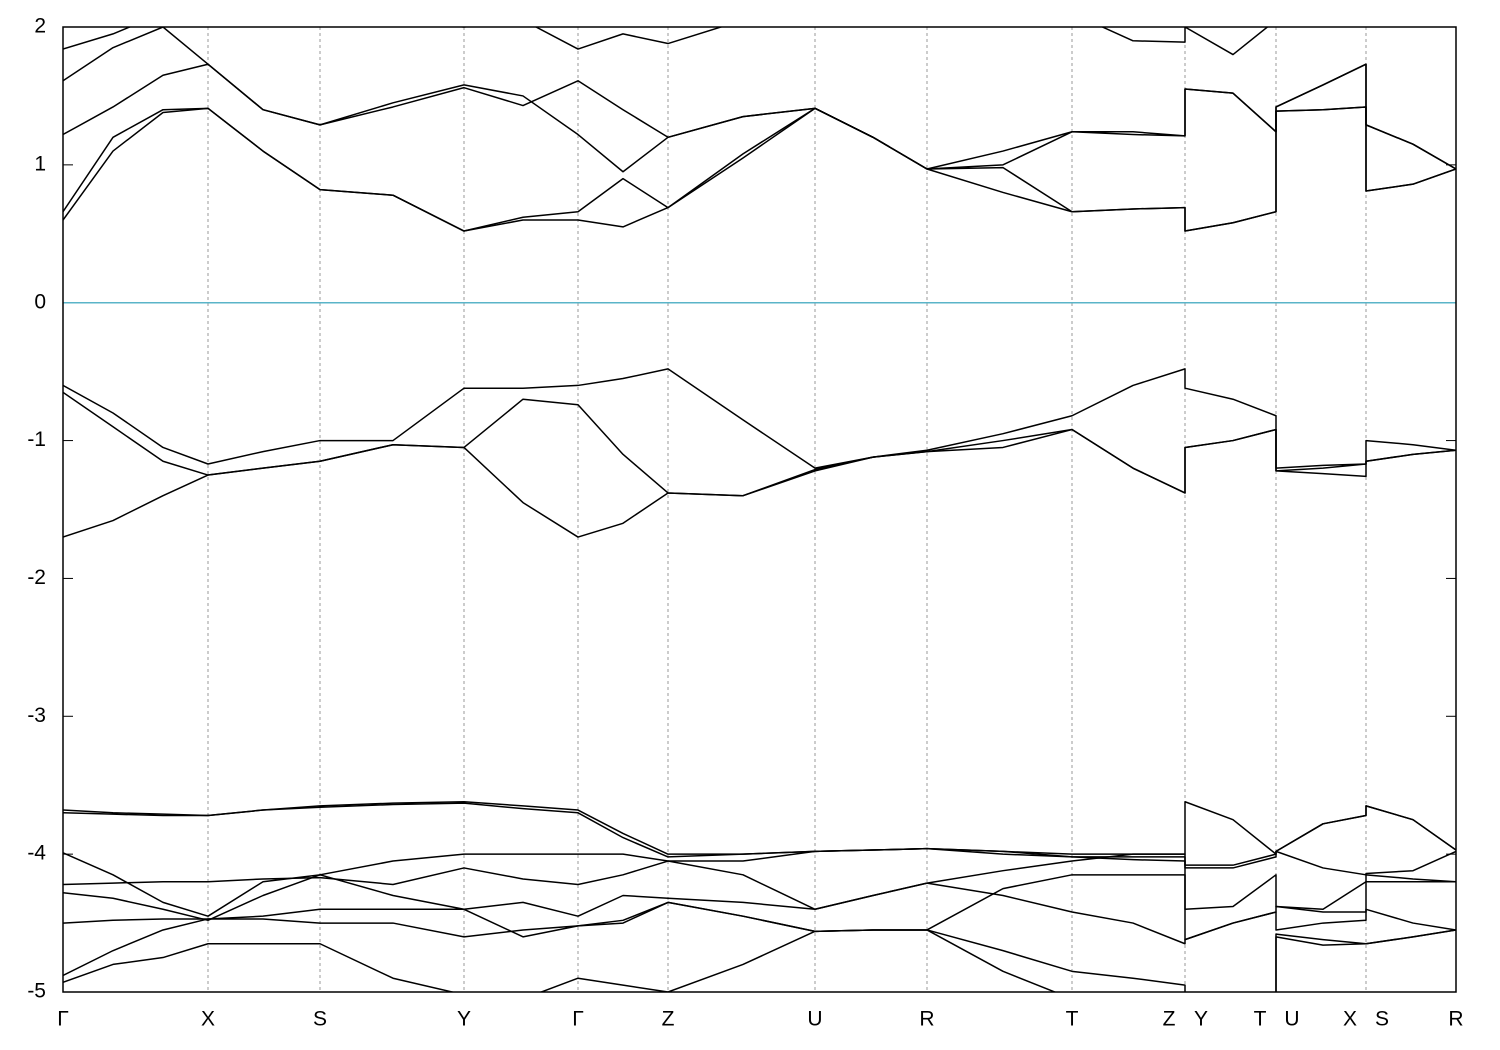 This screenshot has width=1500, height=1050. Describe the element at coordinates (40, 163) in the screenshot. I see `y-tick-label: 1` at that location.